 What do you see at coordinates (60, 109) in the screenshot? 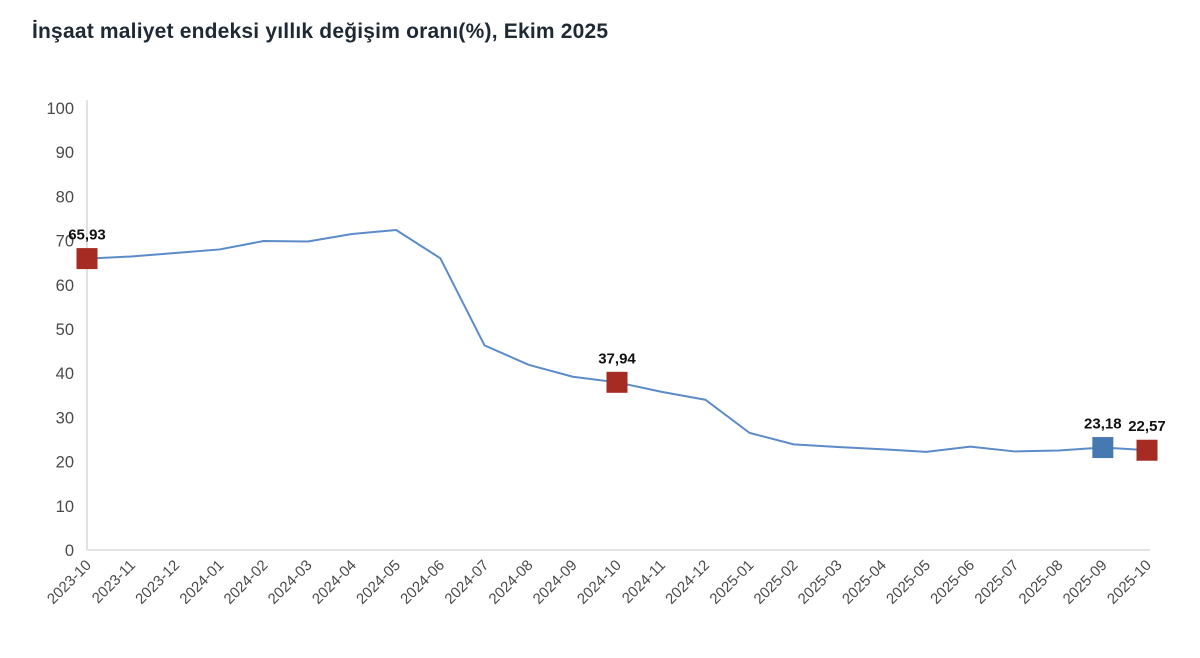
I see `y-tick-label: 100` at bounding box center [60, 109].